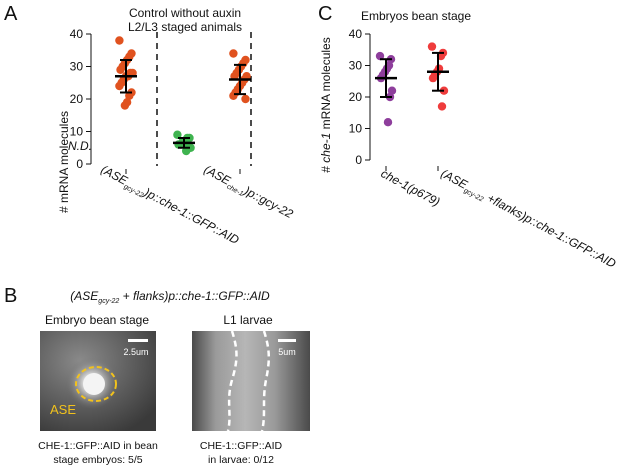  What do you see at coordinates (64, 162) in the screenshot?
I see `panel-a-ylabel: # mRNA molecules` at bounding box center [64, 162].